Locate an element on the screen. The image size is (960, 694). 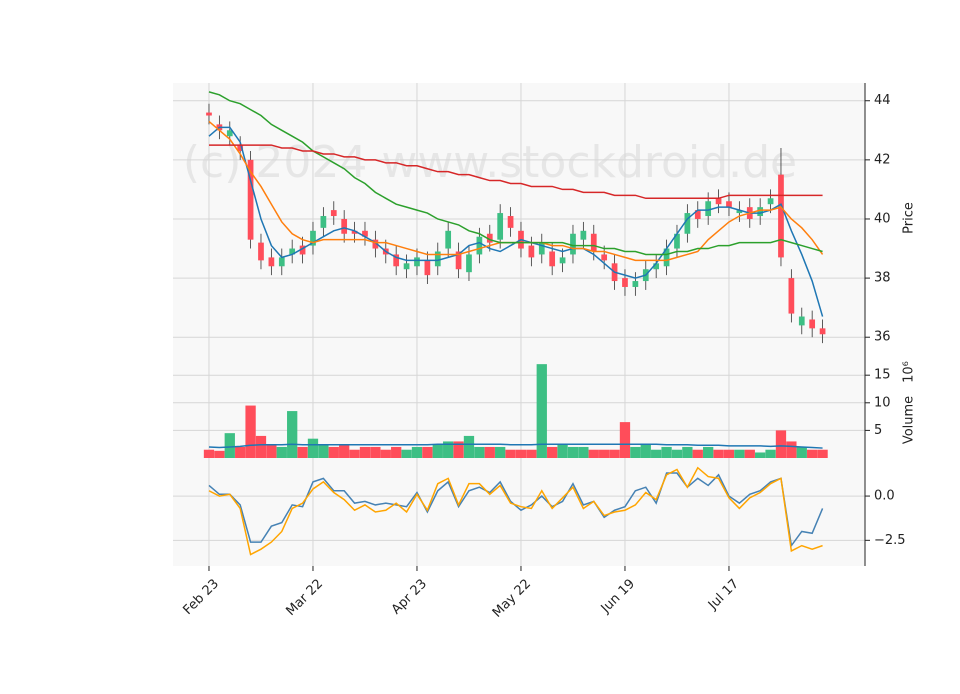
volume-average is located at coordinates (515, 446).